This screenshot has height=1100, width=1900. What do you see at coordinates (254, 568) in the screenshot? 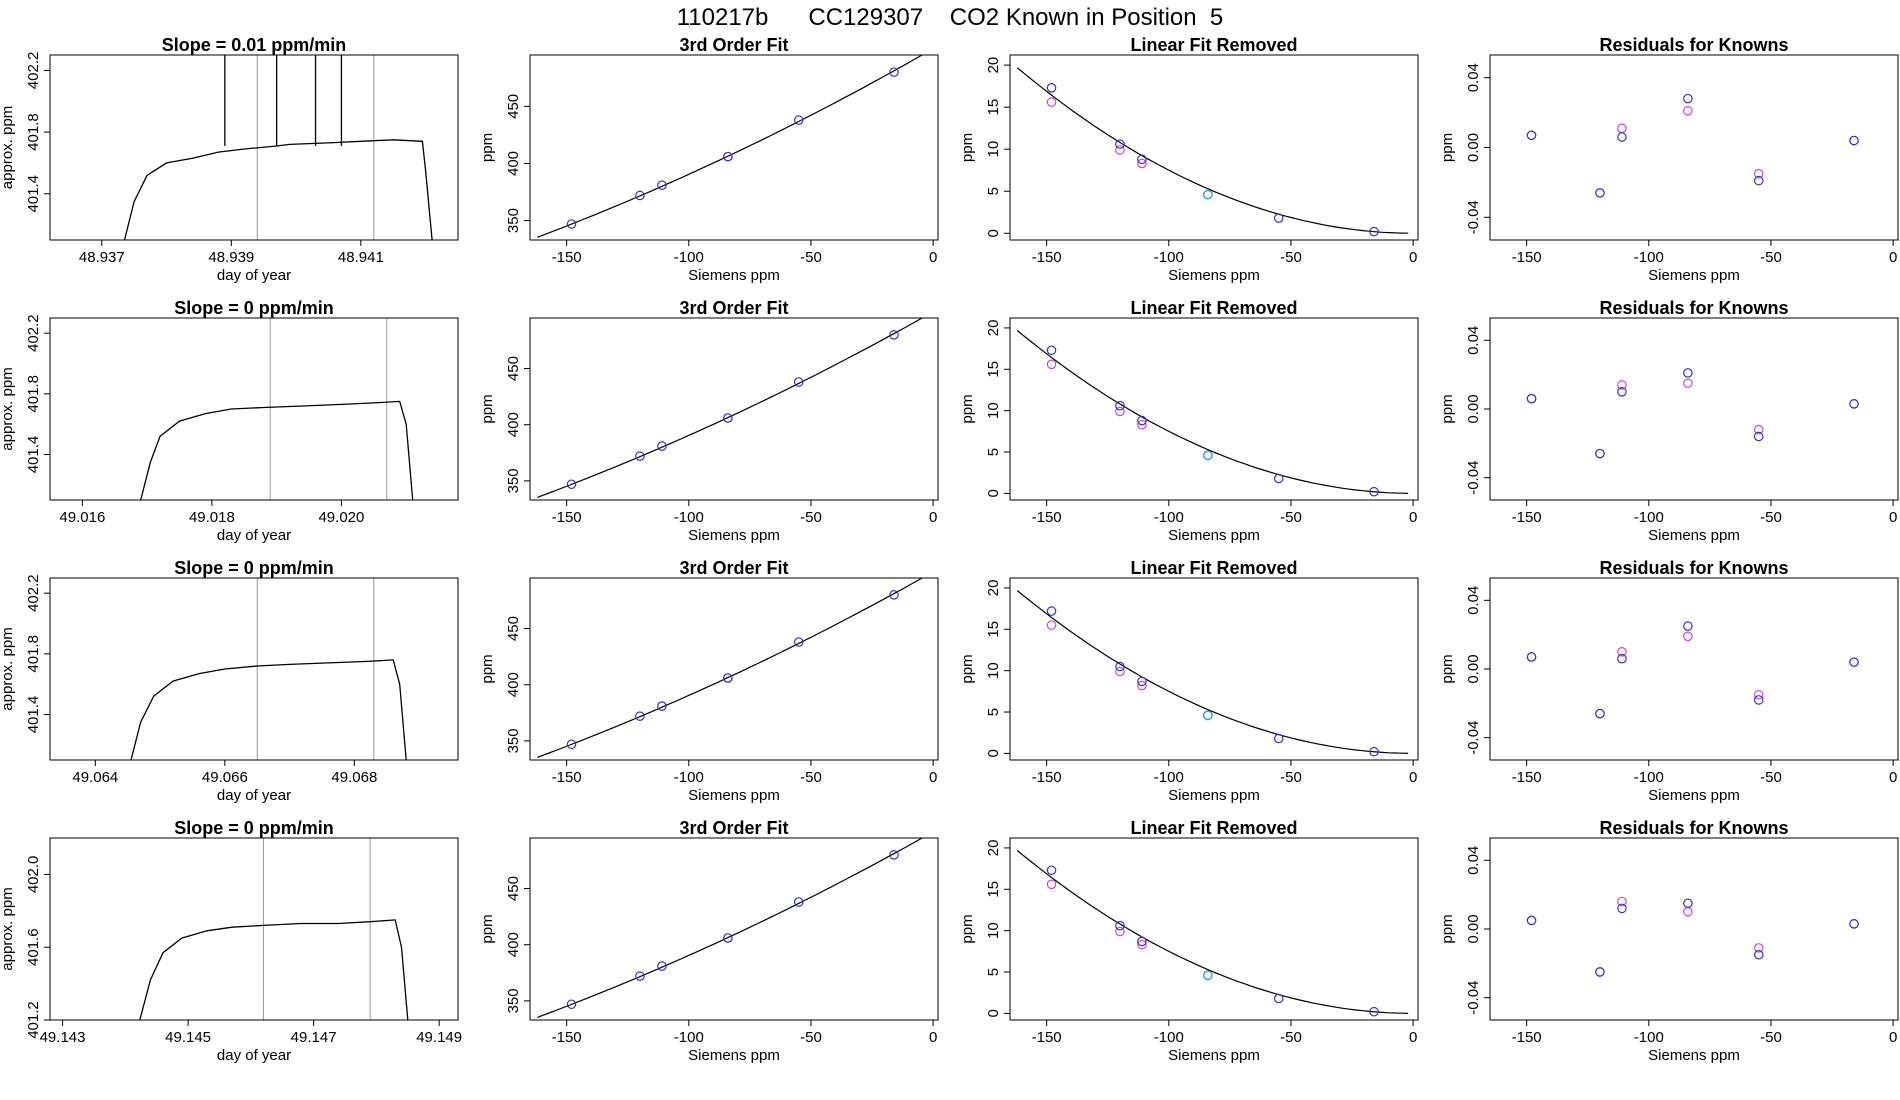
I see `panel-title: Slope = 0 ppm/min` at bounding box center [254, 568].